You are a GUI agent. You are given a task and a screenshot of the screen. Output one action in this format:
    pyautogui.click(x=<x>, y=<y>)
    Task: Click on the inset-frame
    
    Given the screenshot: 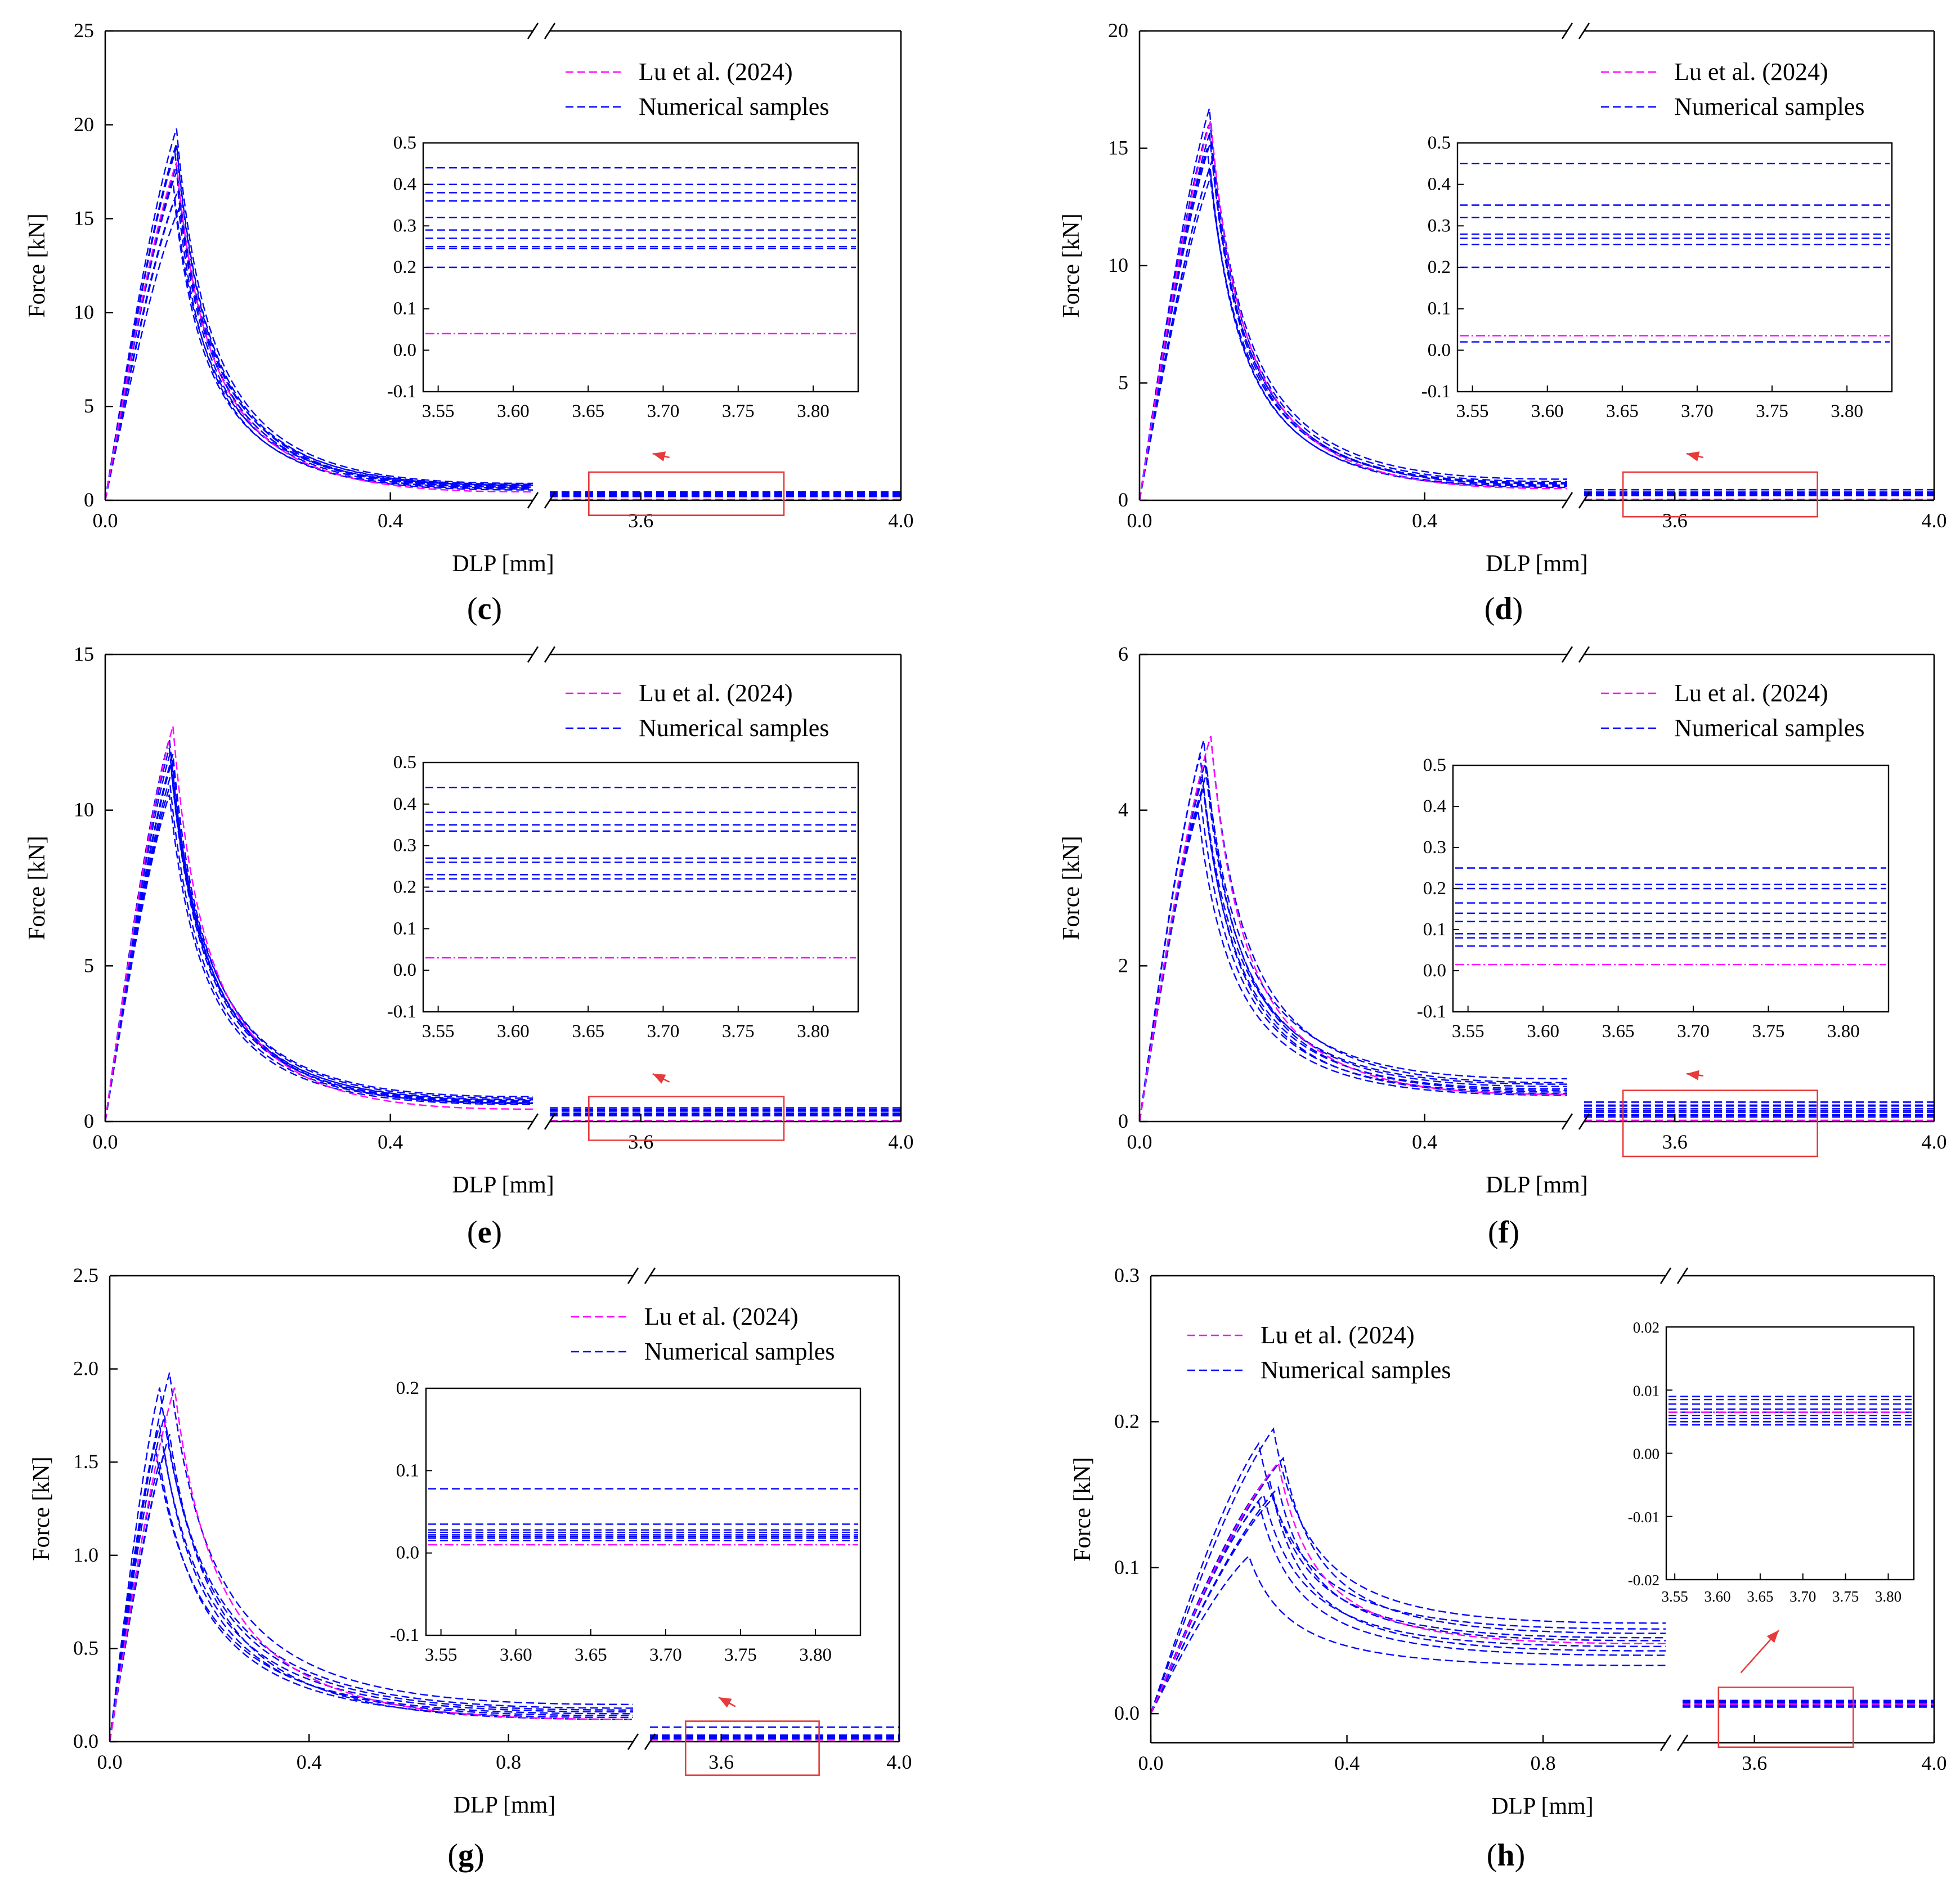 What is the action you would take?
    pyautogui.click(x=643, y=1512)
    